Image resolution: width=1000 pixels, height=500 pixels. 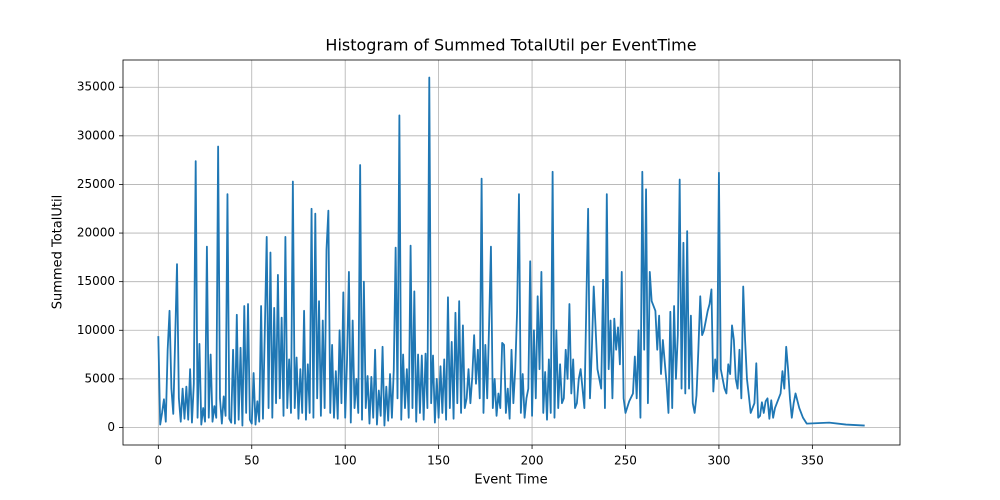 I want to click on y-tick-label: 20000, so click(x=96, y=233).